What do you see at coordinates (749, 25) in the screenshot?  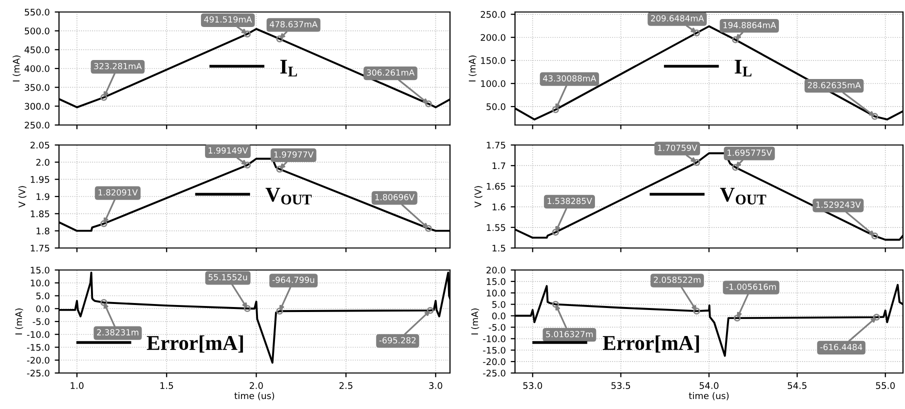 I see `annotation: 194.8864mA` at bounding box center [749, 25].